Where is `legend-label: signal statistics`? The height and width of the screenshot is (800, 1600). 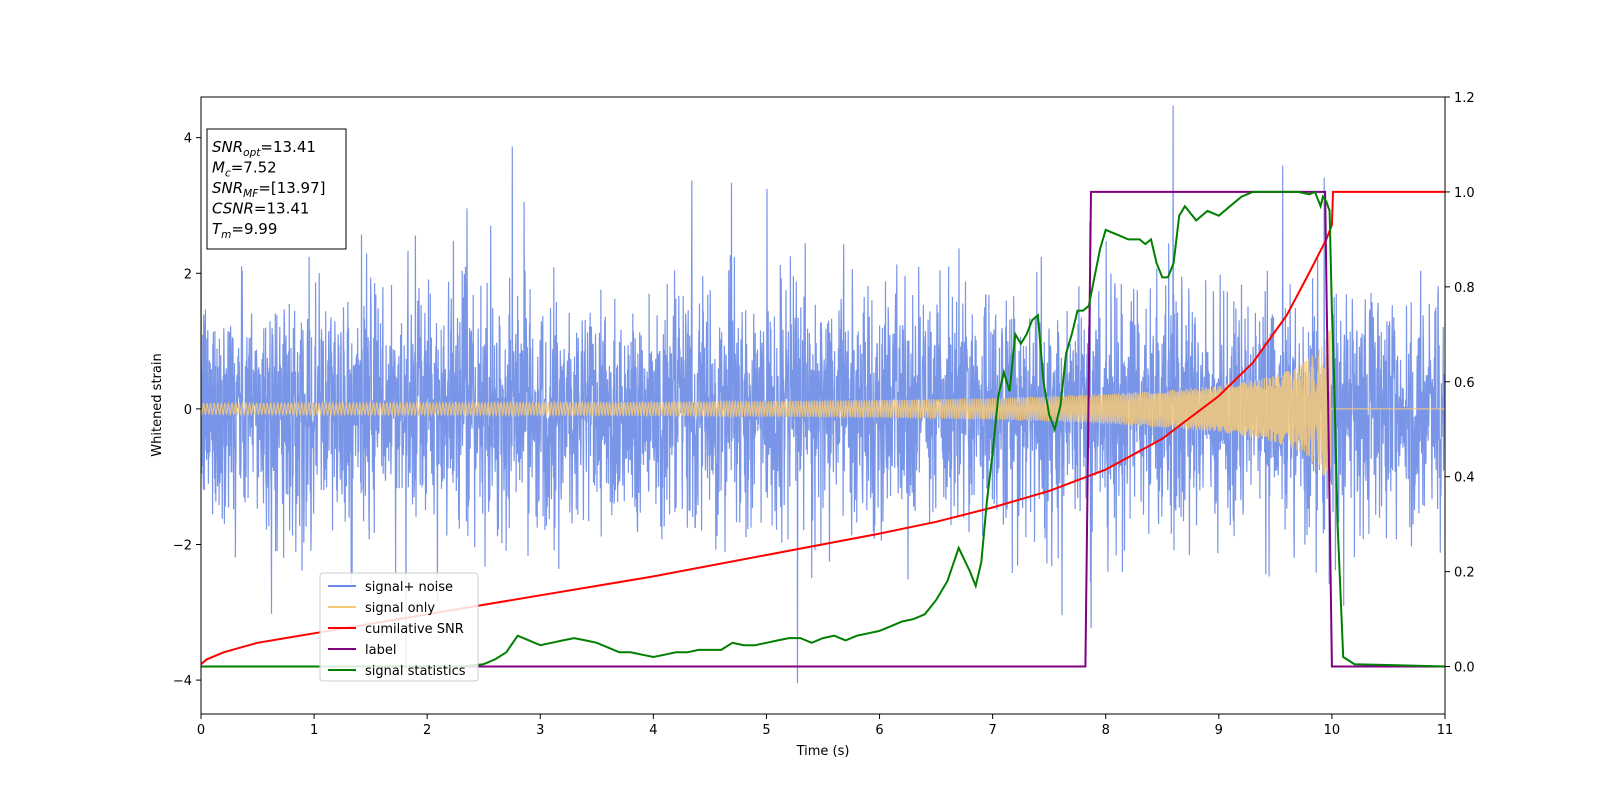 legend-label: signal statistics is located at coordinates (415, 671).